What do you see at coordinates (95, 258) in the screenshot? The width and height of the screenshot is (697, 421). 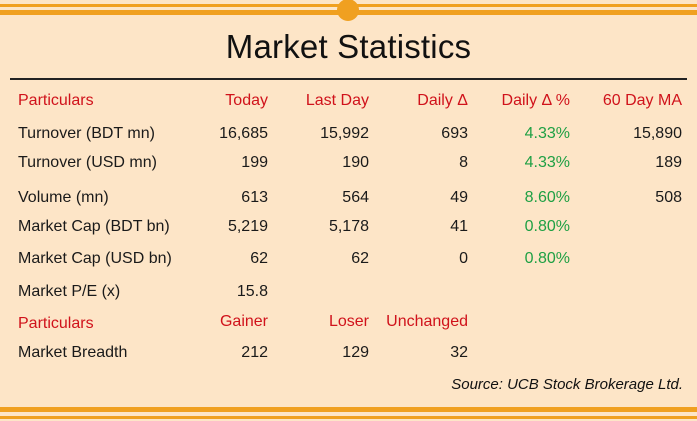 I see `row-label: Market Cap (USD bn)` at bounding box center [95, 258].